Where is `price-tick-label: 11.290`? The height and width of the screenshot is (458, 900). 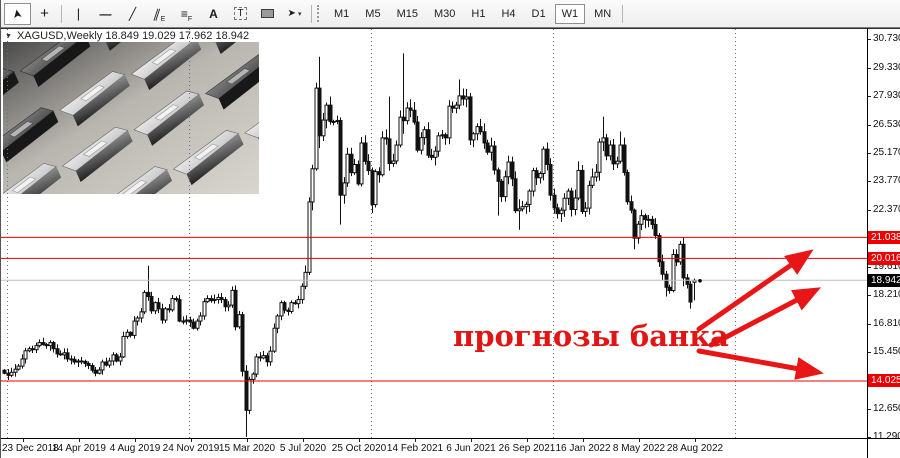
price-tick-label: 11.290 is located at coordinates (886, 436).